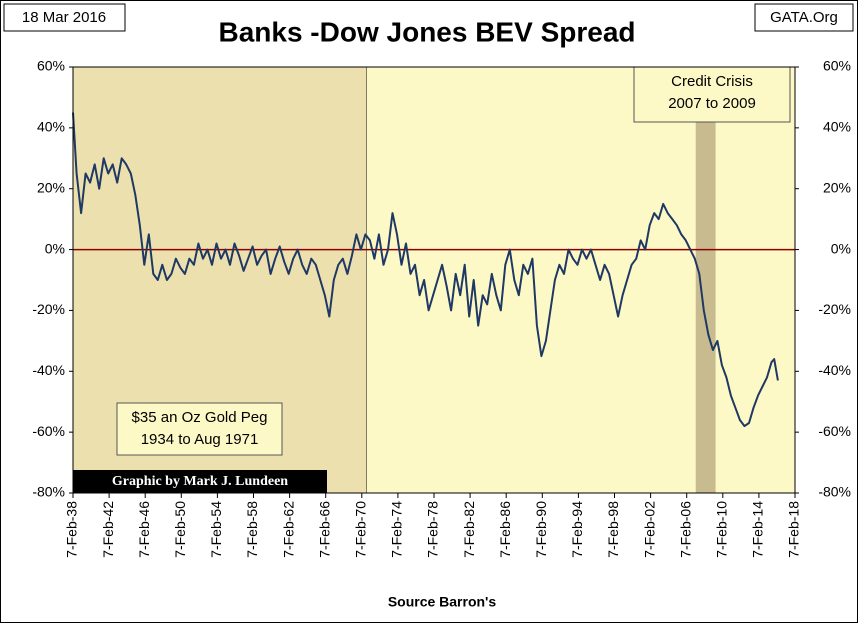  Describe the element at coordinates (48, 309) in the screenshot. I see `y-tick-label: -20%` at that location.